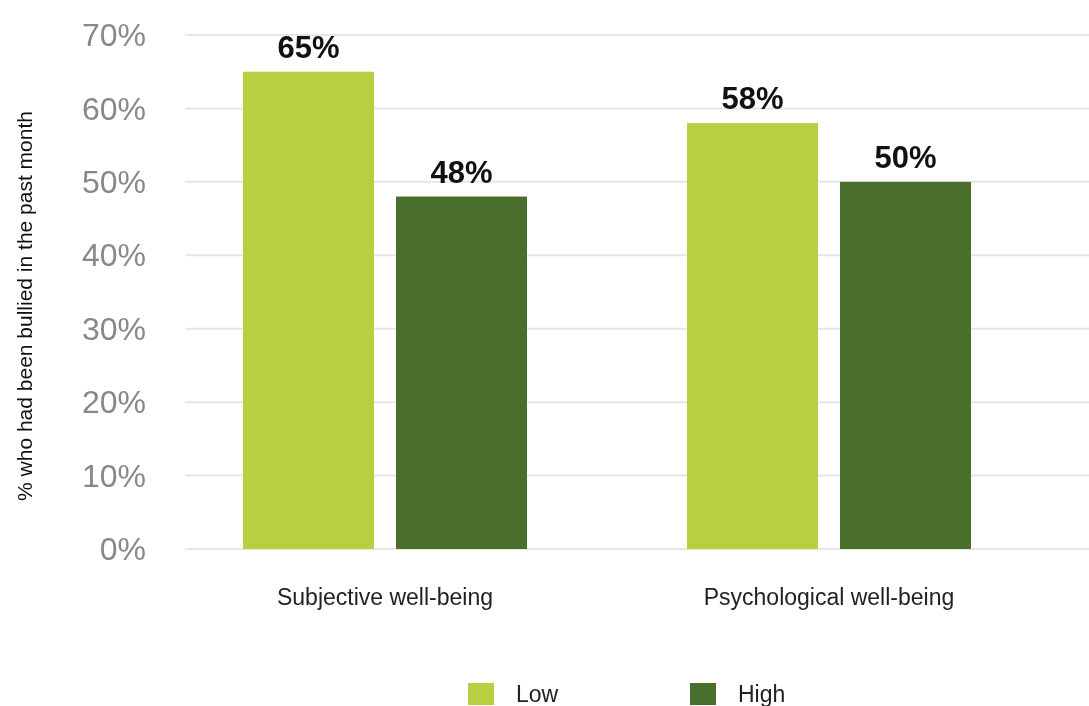  I want to click on x-tick-label: Subjective well-being, so click(385, 597).